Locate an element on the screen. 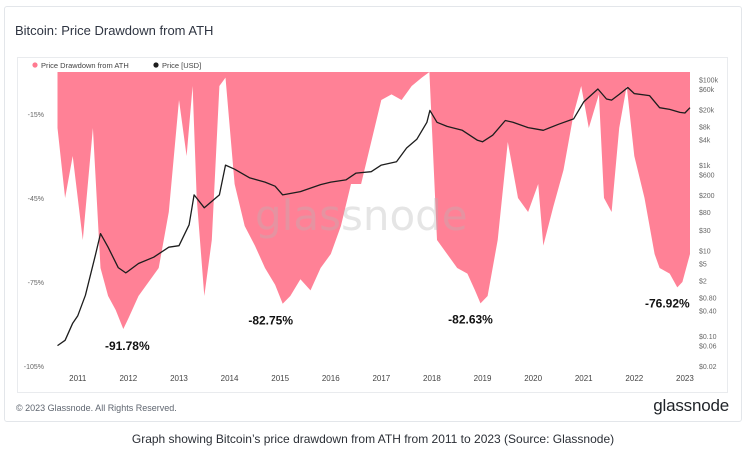 This screenshot has height=459, width=746. y-right-tick-label: $4k is located at coordinates (705, 140).